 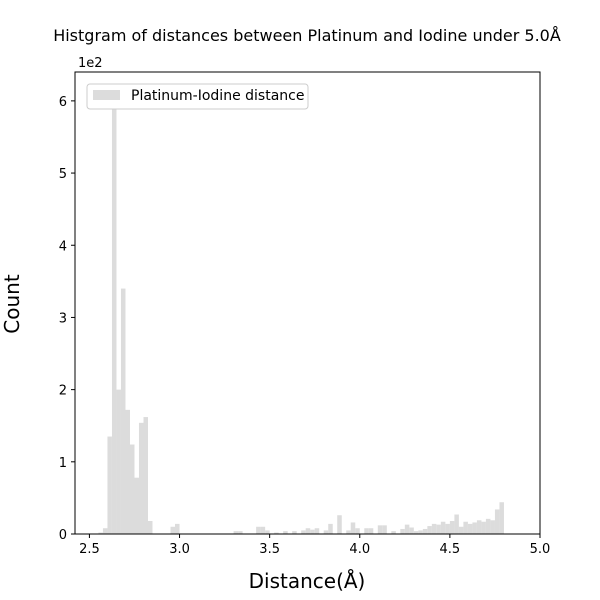 What do you see at coordinates (269, 549) in the screenshot?
I see `x-tick-label: 3.5` at bounding box center [269, 549].